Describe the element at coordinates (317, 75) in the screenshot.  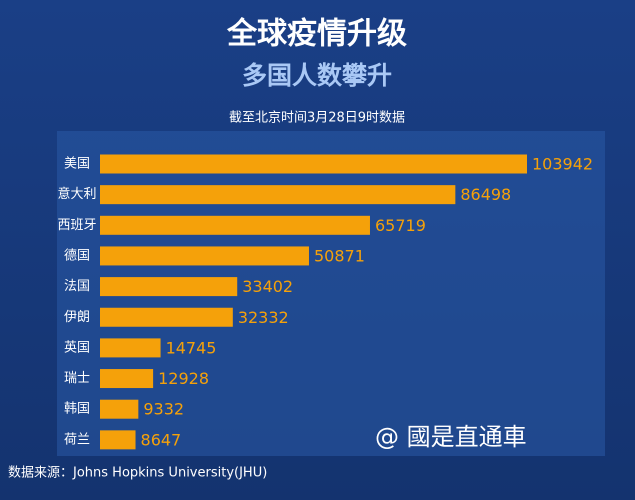
I see `chart-subtitle: 多国人数攀升` at that location.